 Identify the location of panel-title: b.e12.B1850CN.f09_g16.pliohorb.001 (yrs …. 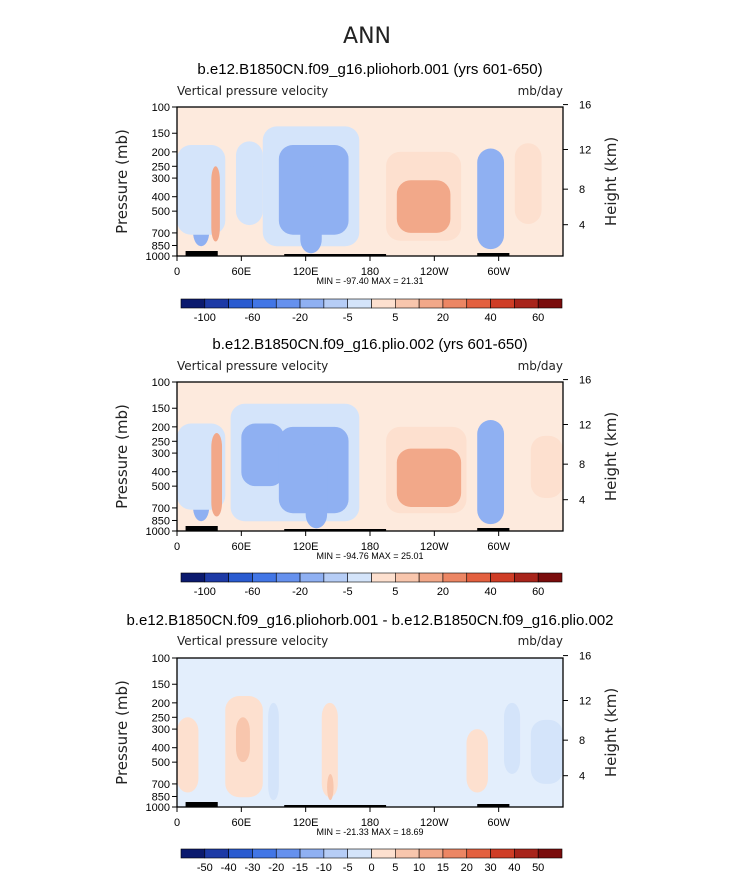
(369, 69).